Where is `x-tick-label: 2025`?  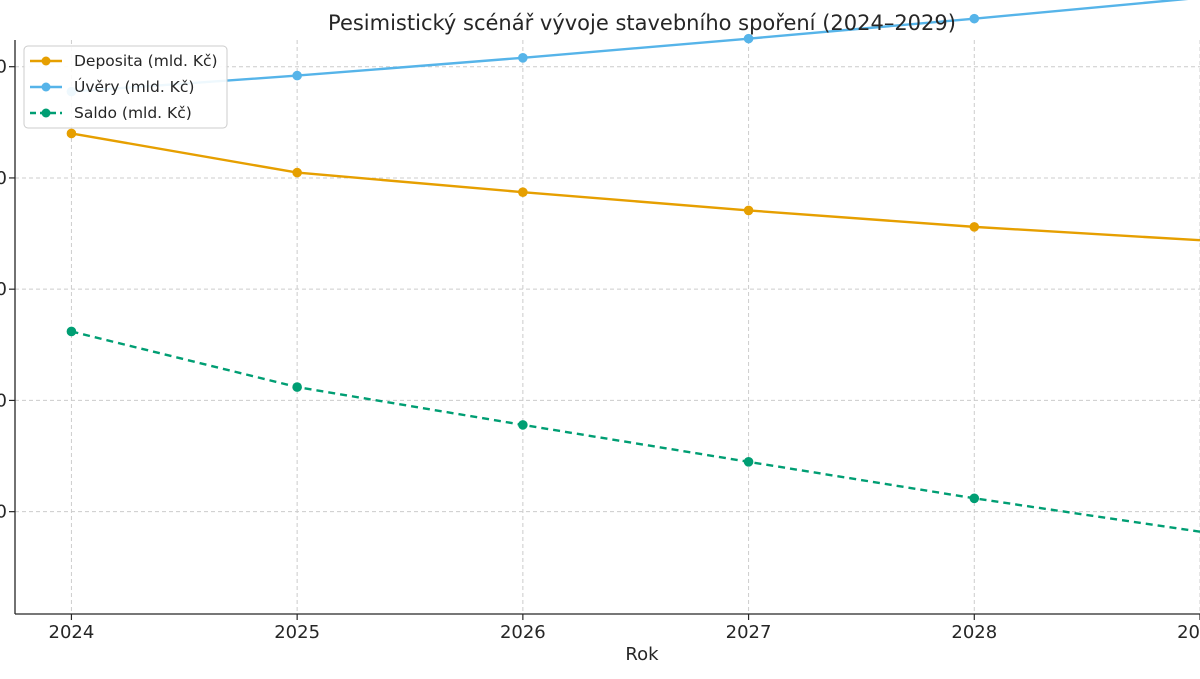
x-tick-label: 2025 is located at coordinates (297, 632).